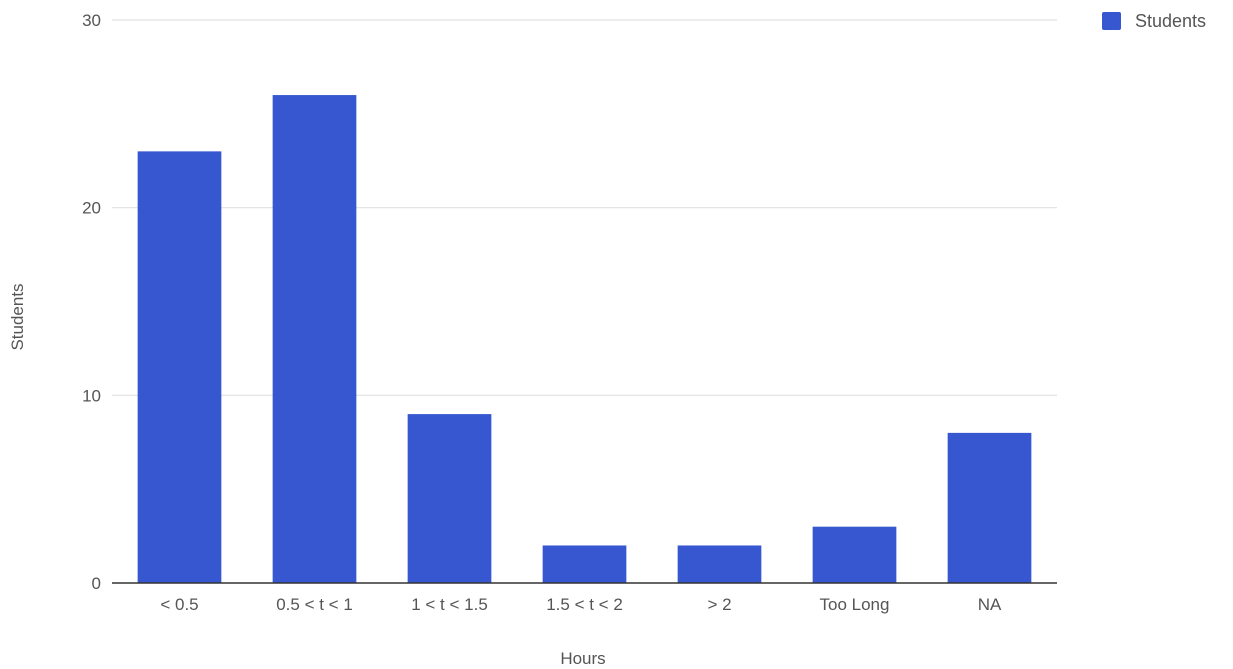  I want to click on y-axis-title: Students, so click(17, 316).